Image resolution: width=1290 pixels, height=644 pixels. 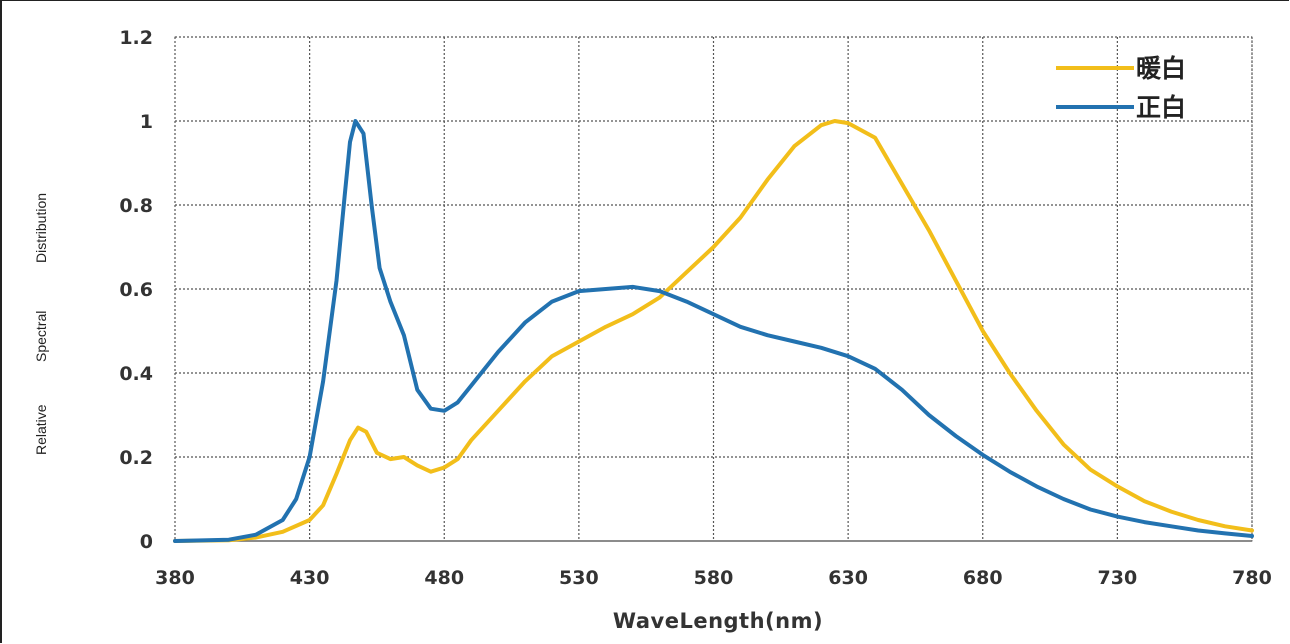 I want to click on x-tick-label-6: 680, so click(x=983, y=578).